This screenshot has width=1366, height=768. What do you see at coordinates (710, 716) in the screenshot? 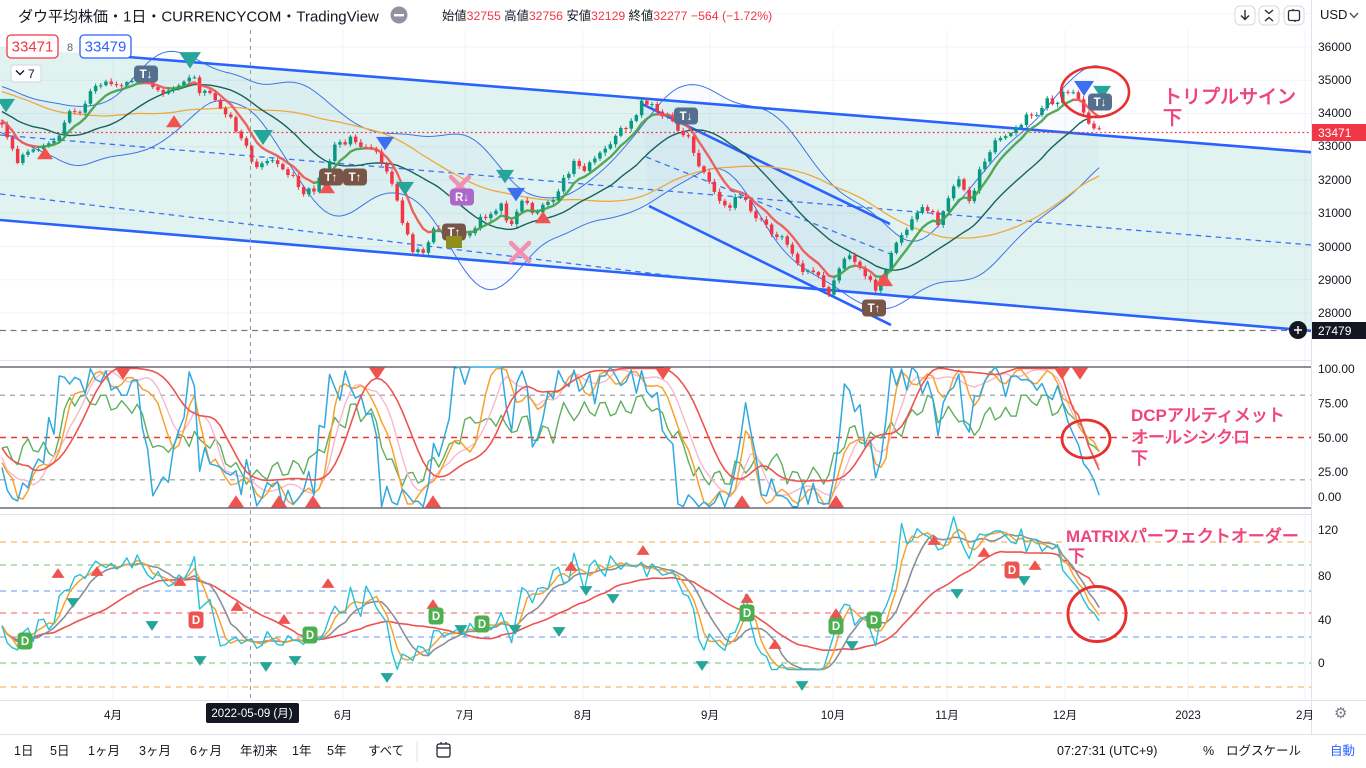
I see `svg-text: 9月` at bounding box center [710, 716].